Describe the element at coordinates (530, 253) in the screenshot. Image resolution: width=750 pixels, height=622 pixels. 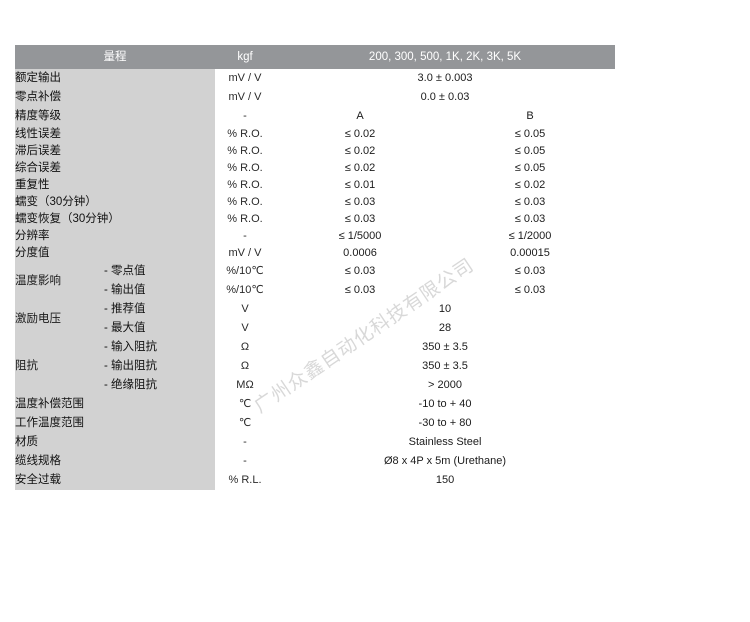
I see `row-value-b: 0.00015` at that location.